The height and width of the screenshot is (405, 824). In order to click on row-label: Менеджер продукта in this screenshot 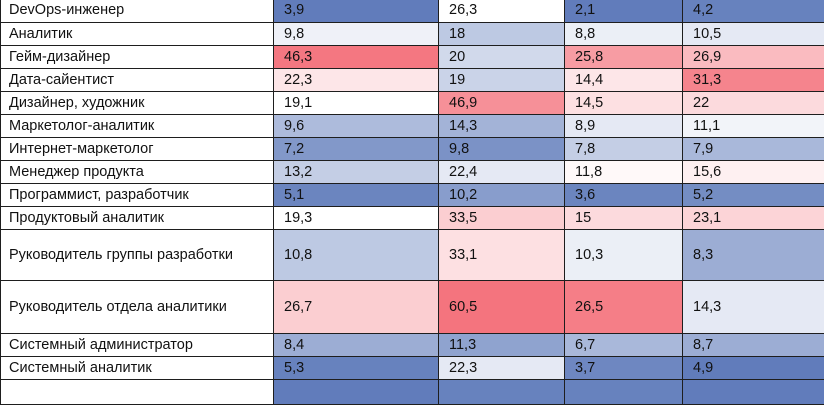, I will do `click(137, 172)`.